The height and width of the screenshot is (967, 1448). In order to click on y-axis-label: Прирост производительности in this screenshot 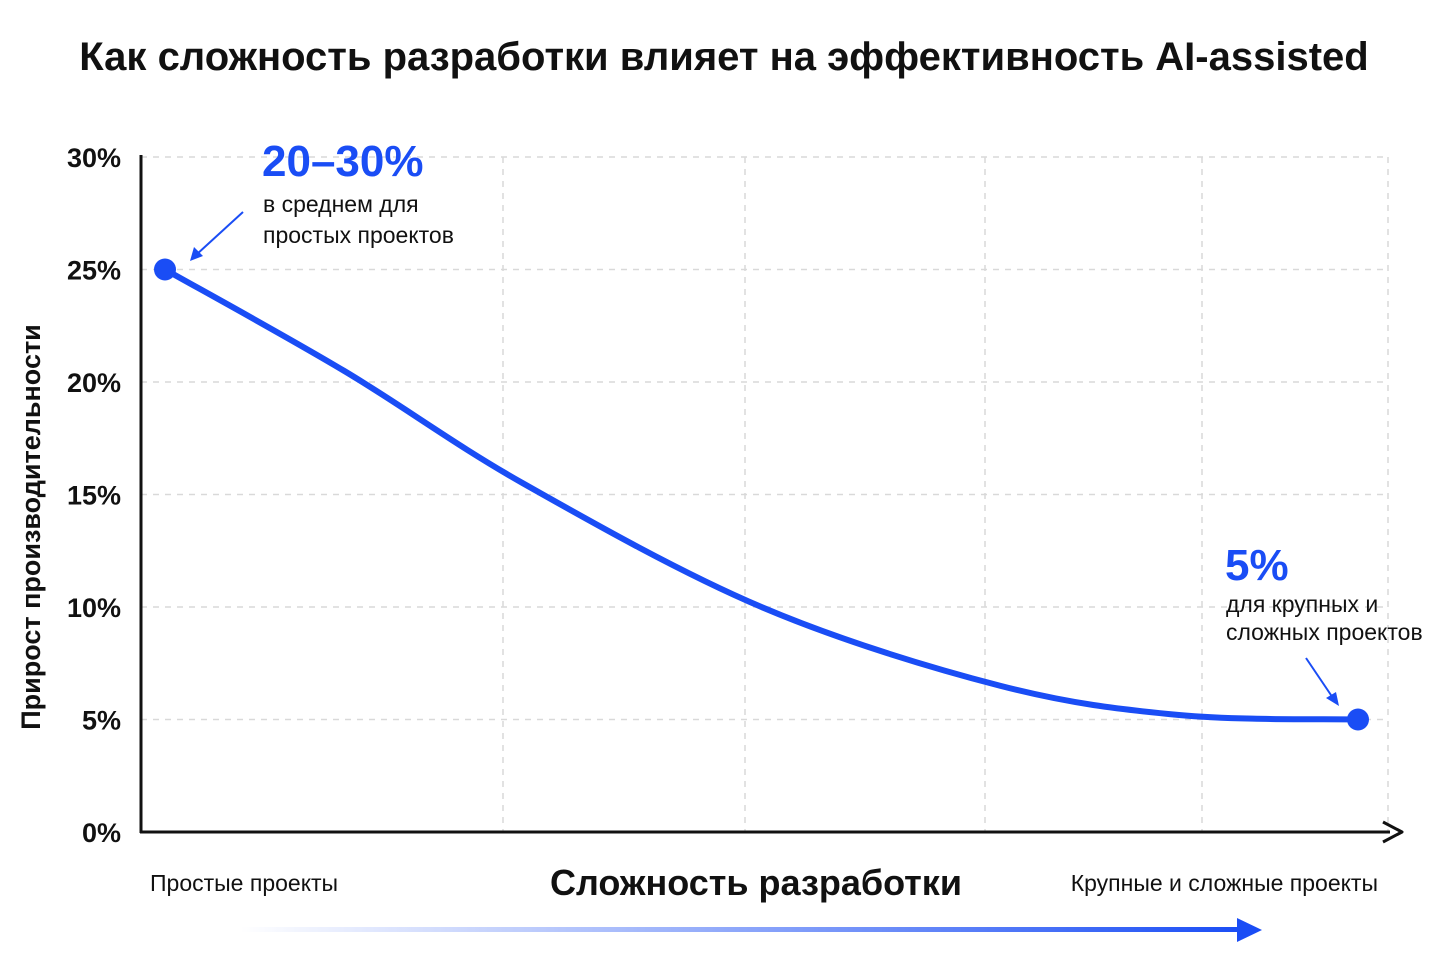, I will do `click(31, 527)`.